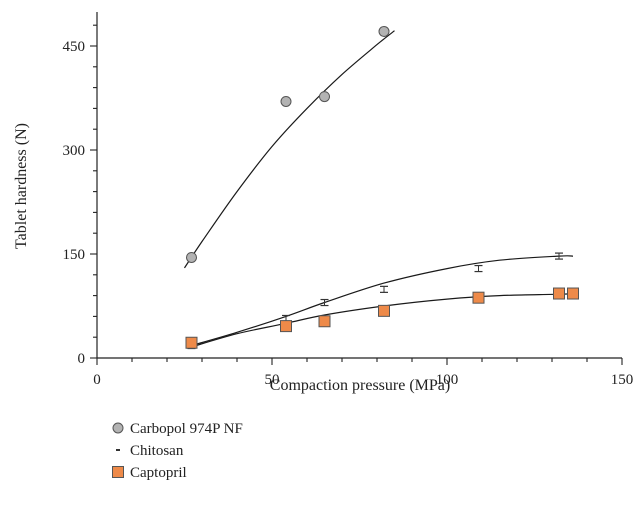  What do you see at coordinates (74, 255) in the screenshot?
I see `y-tick-label: 150` at bounding box center [74, 255].